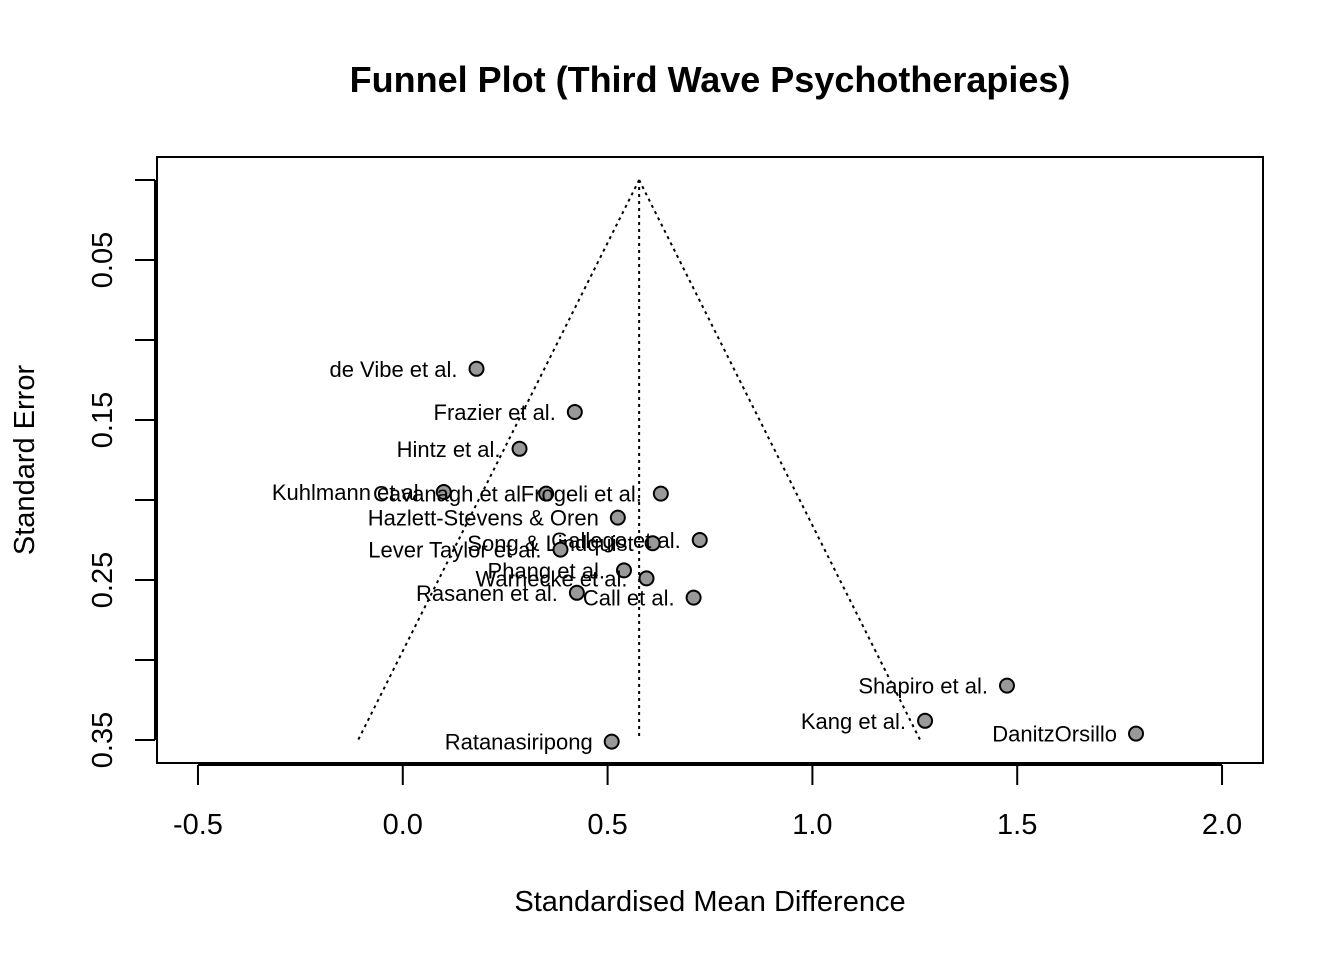 The width and height of the screenshot is (1344, 960). What do you see at coordinates (103, 580) in the screenshot?
I see `y-tick-label: 0.25` at bounding box center [103, 580].